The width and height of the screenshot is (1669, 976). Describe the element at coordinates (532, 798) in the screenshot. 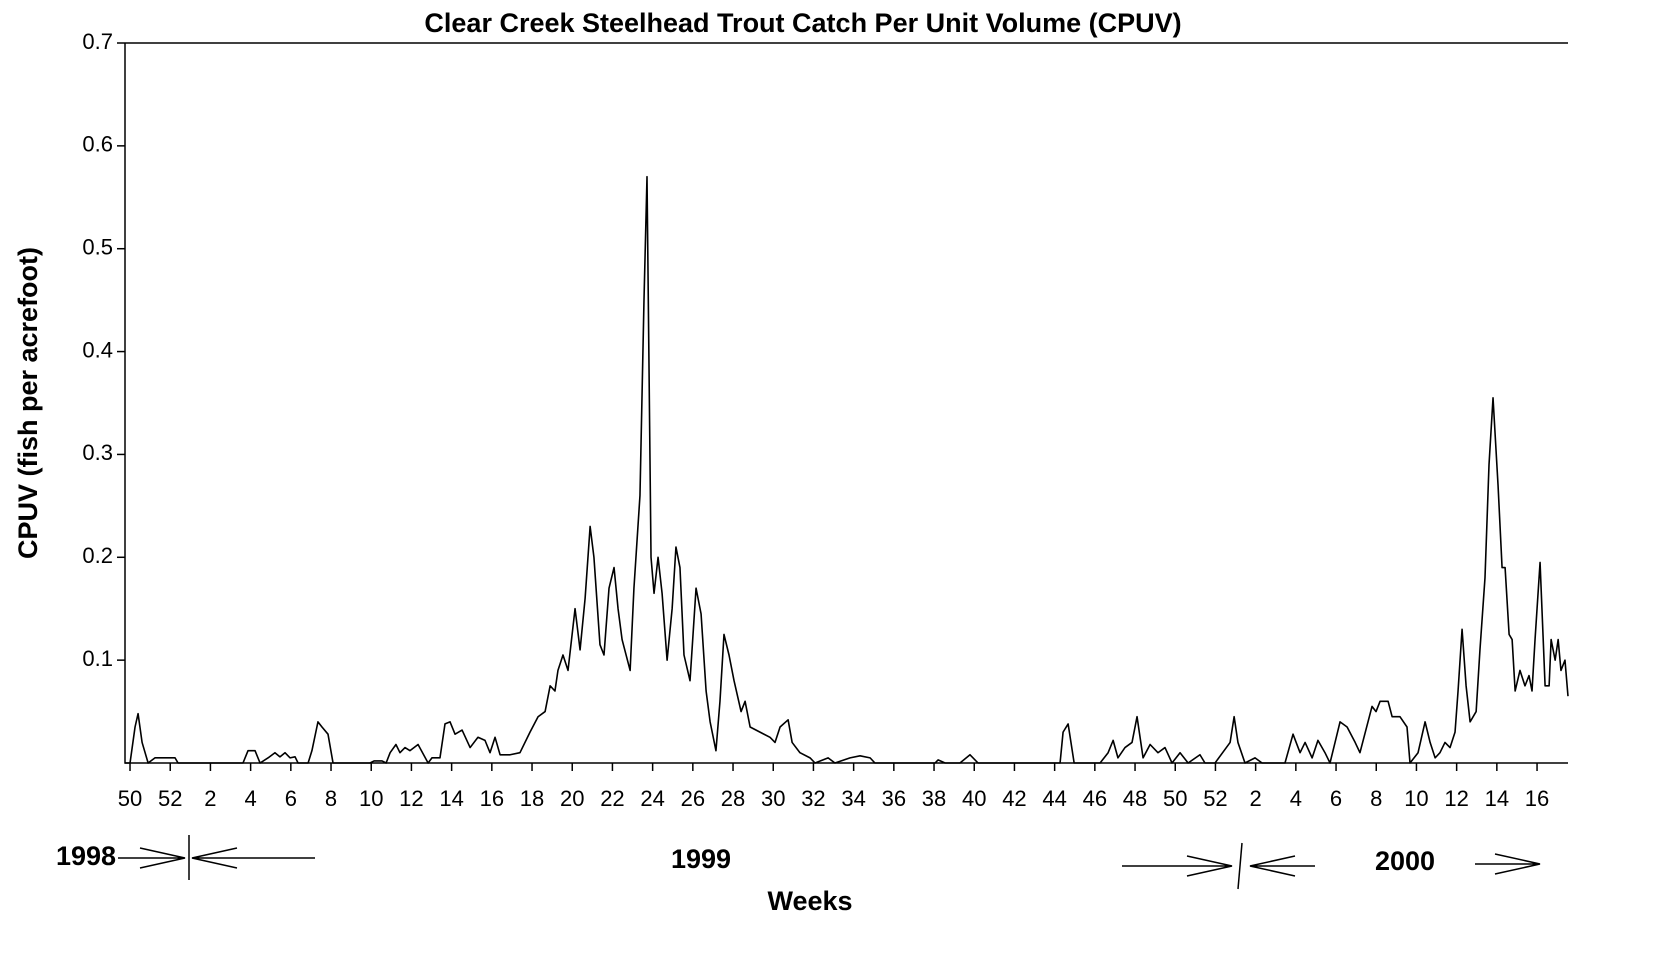

I see `x-tick-label: 18` at that location.